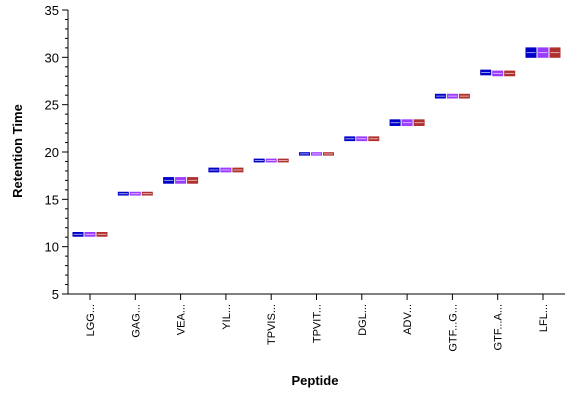  Describe the element at coordinates (52, 199) in the screenshot. I see `y-tick-label: 15` at that location.